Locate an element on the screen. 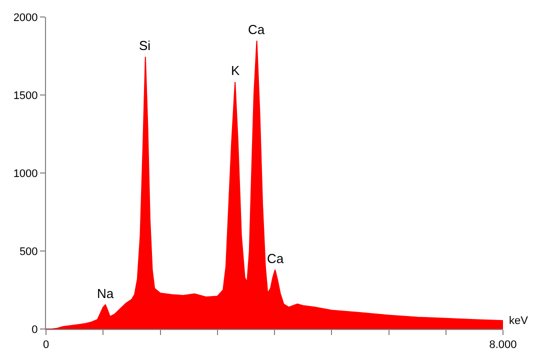 The image size is (550, 363). x-axis-title: keV is located at coordinates (519, 321).